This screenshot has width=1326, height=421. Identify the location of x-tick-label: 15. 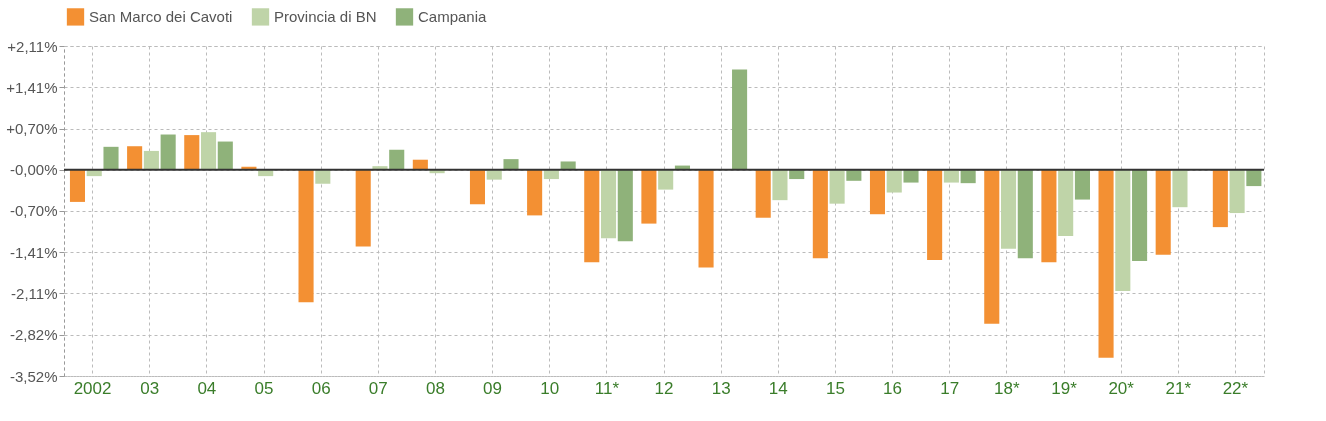
(835, 388).